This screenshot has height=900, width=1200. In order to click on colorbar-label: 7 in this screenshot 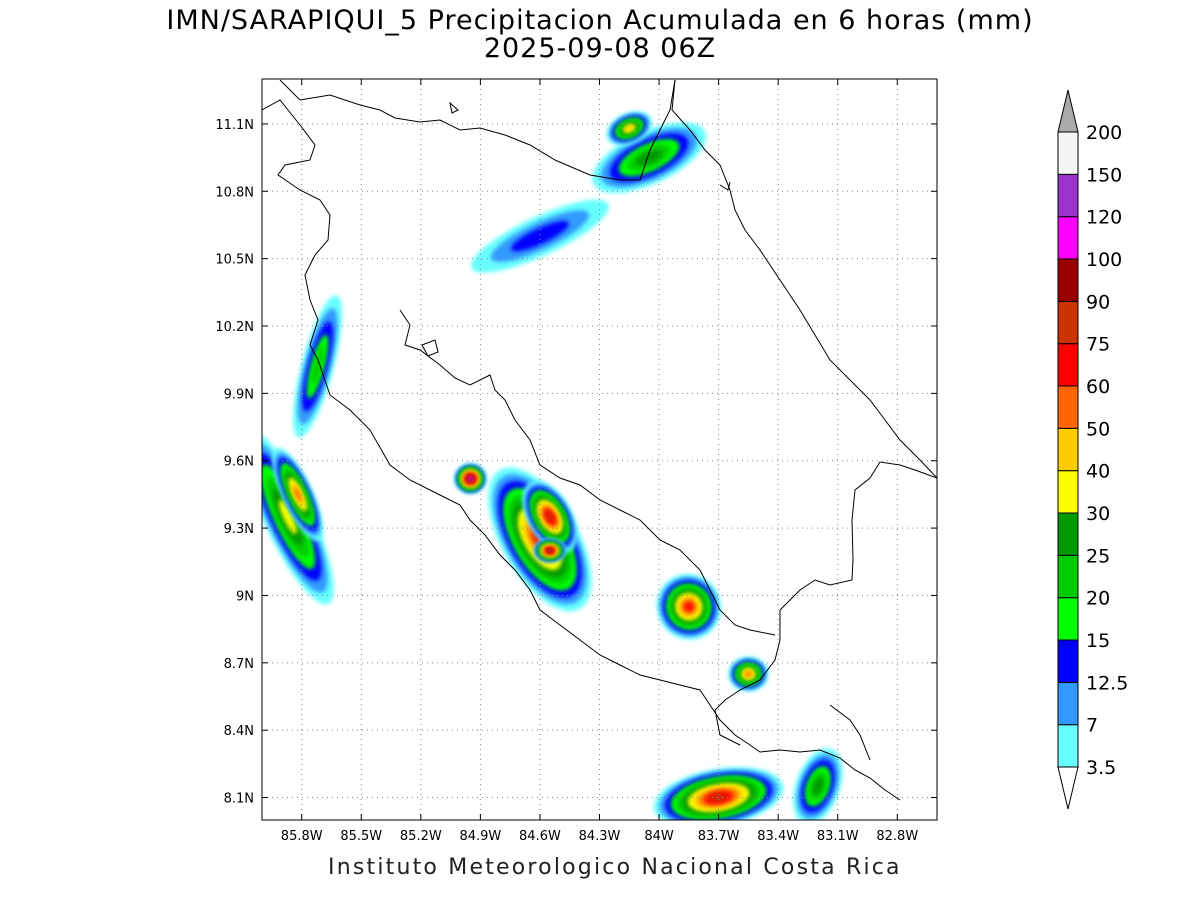, I will do `click(1092, 726)`.